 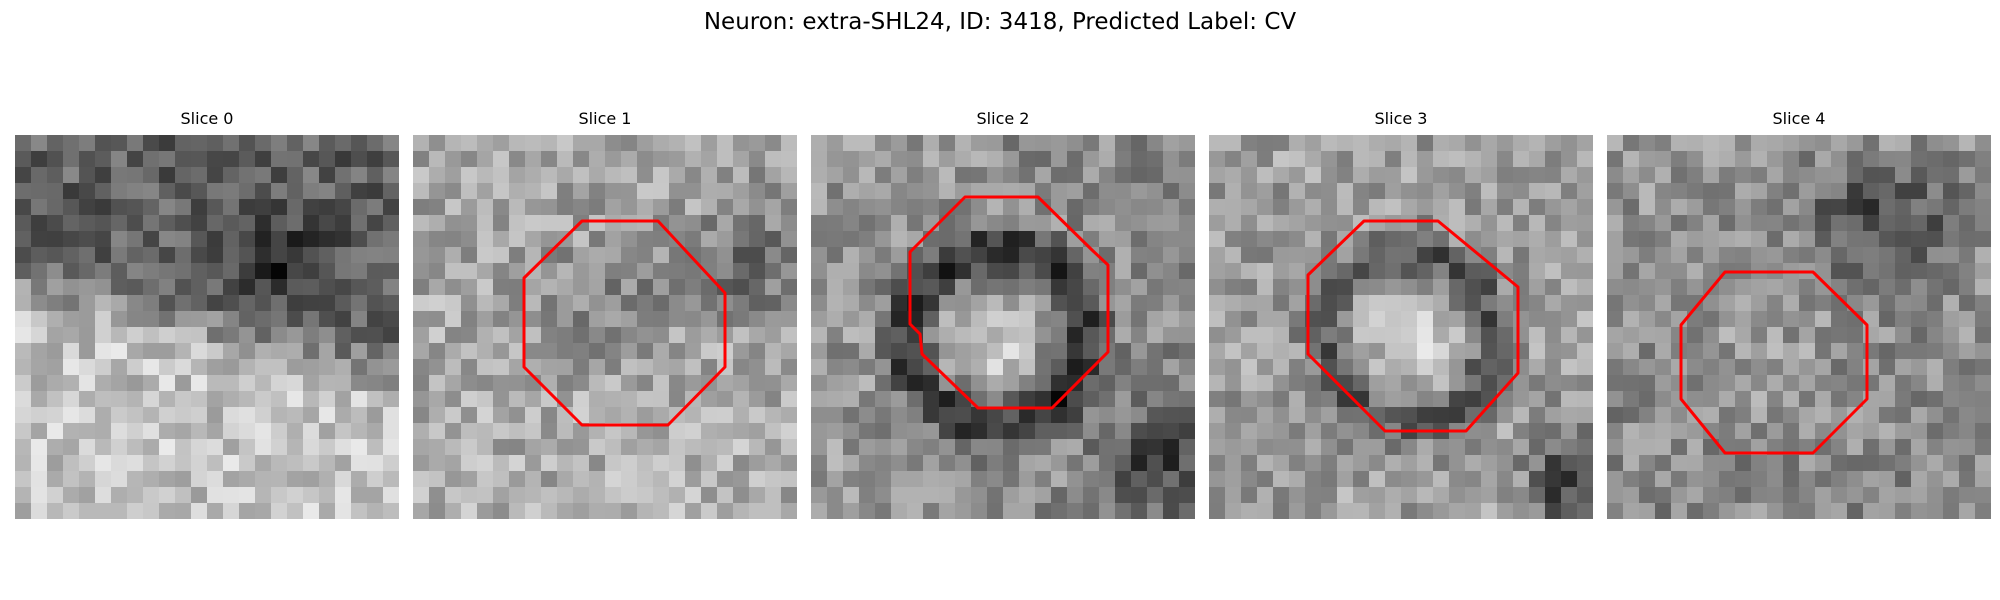 What do you see at coordinates (605, 118) in the screenshot?
I see `slice-title-1: Slice 1` at bounding box center [605, 118].